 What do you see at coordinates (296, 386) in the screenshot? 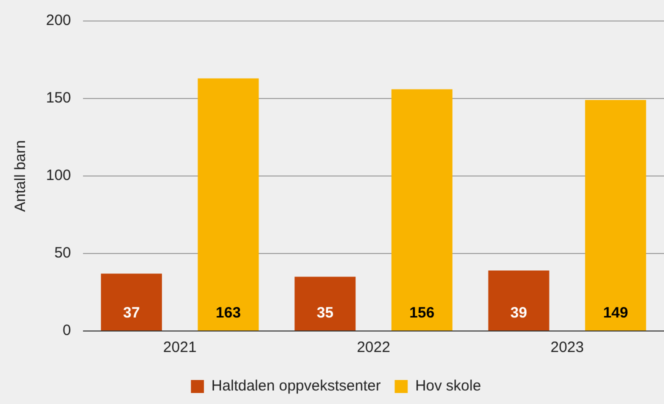
I see `legend-label: Haltdalen oppvekstsenter` at bounding box center [296, 386].